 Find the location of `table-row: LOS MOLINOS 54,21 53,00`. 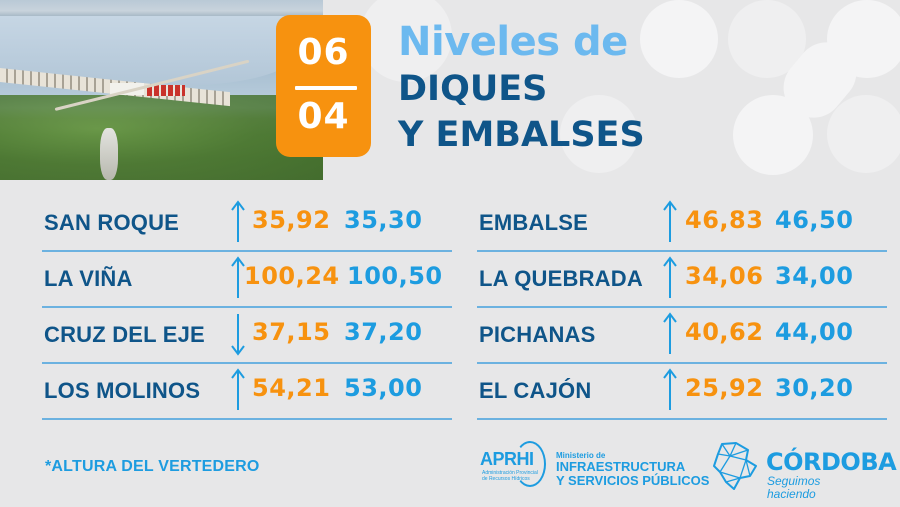

table-row: LOS MOLINOS 54,21 53,00 is located at coordinates (247, 392).